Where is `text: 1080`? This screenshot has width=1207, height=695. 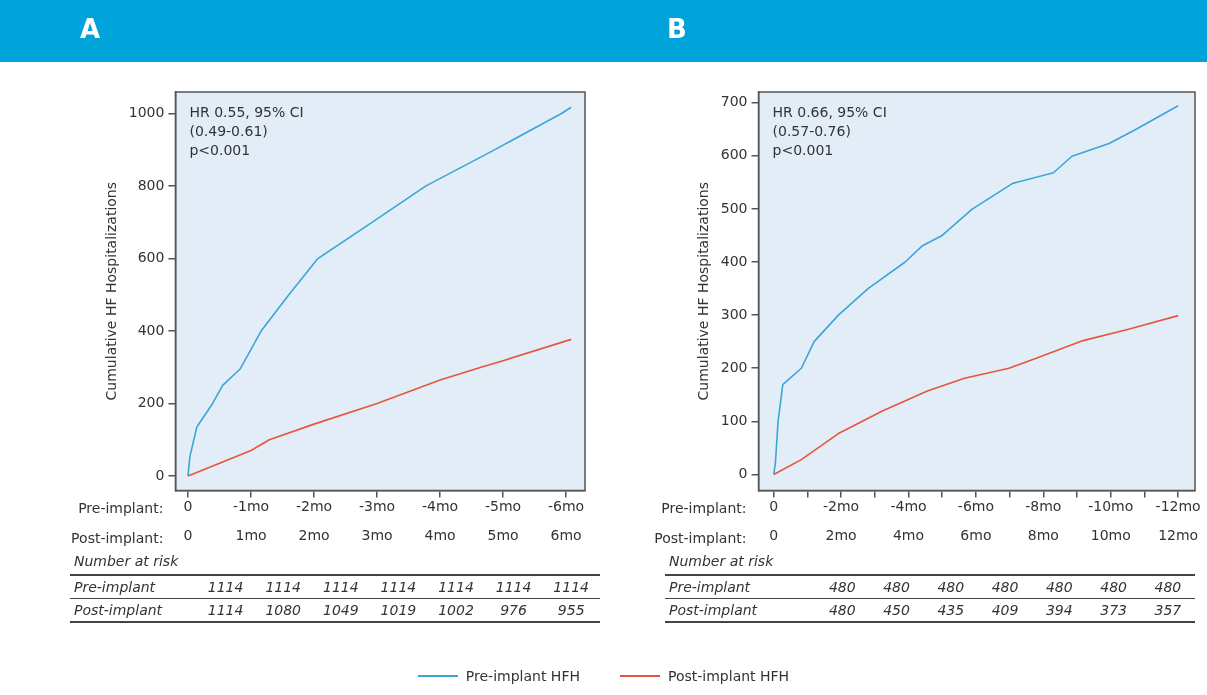 text: 1080 is located at coordinates (283, 610).